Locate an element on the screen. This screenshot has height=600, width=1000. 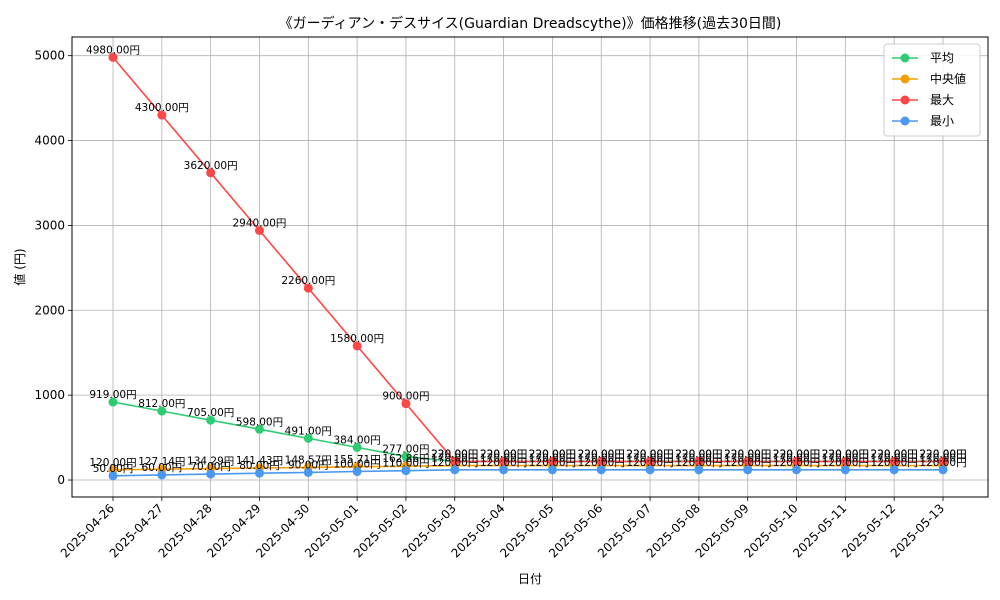
data-label: 70.00円 is located at coordinates (210, 467).